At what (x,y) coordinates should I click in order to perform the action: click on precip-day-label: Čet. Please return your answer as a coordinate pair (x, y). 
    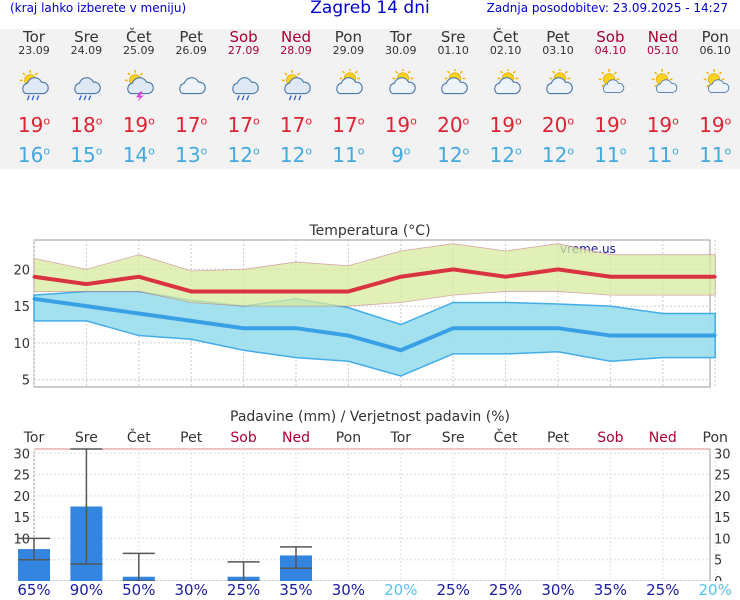
    Looking at the image, I should click on (139, 437).